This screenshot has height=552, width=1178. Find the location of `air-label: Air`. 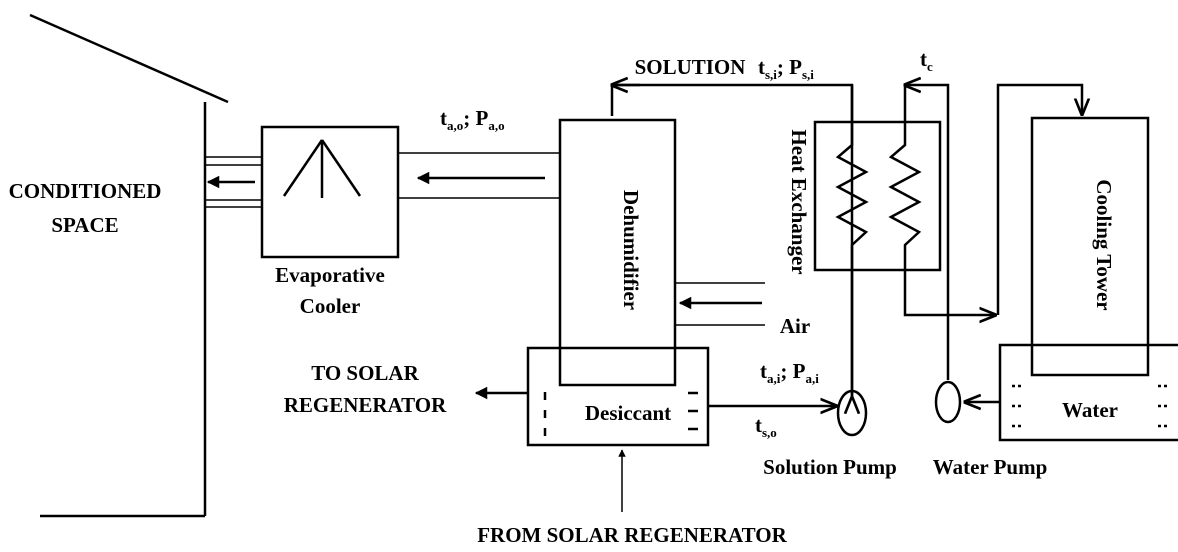

air-label: Air is located at coordinates (795, 326).